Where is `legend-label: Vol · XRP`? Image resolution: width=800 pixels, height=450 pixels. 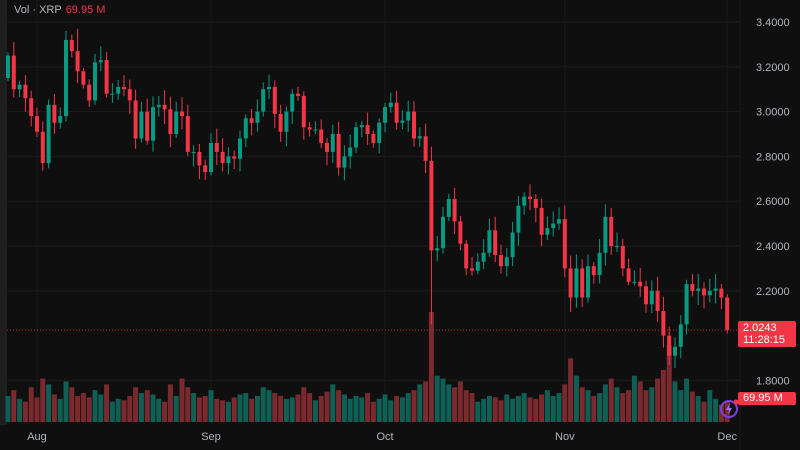 legend-label: Vol · XRP is located at coordinates (38, 10).